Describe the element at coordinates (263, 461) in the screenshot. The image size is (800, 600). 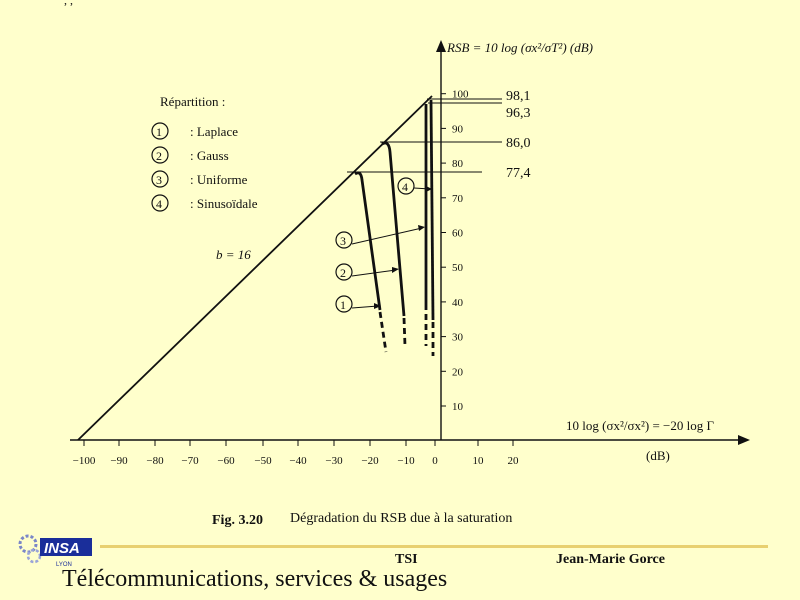
I see `x-tick-label: −50` at that location.